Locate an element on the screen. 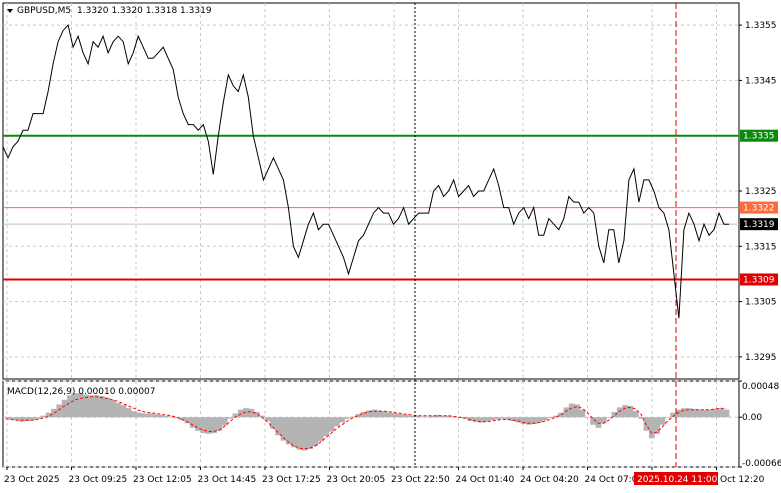  level-tag-green is located at coordinates (759, 135).